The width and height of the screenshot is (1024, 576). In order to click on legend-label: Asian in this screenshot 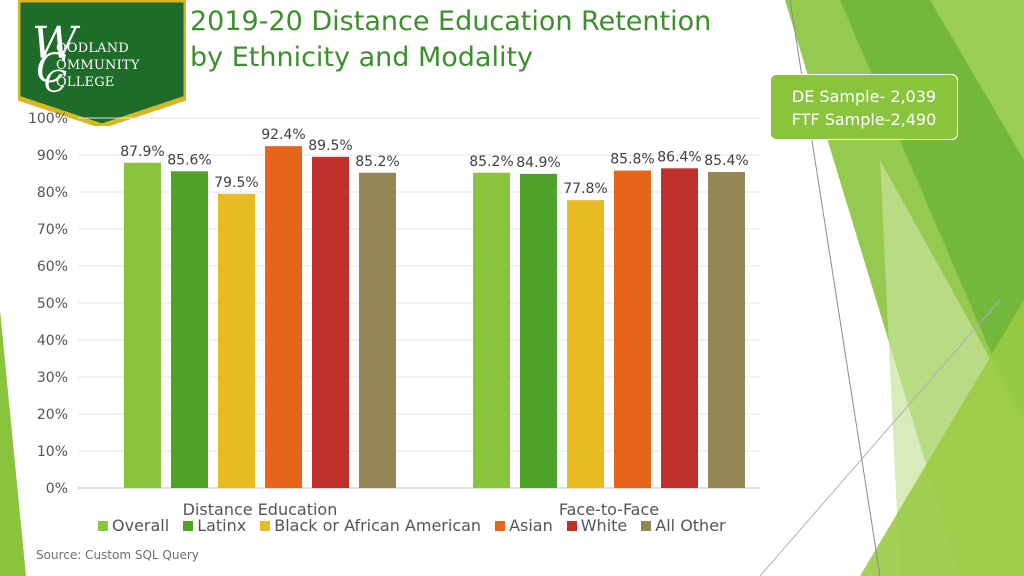, I will do `click(531, 525)`.